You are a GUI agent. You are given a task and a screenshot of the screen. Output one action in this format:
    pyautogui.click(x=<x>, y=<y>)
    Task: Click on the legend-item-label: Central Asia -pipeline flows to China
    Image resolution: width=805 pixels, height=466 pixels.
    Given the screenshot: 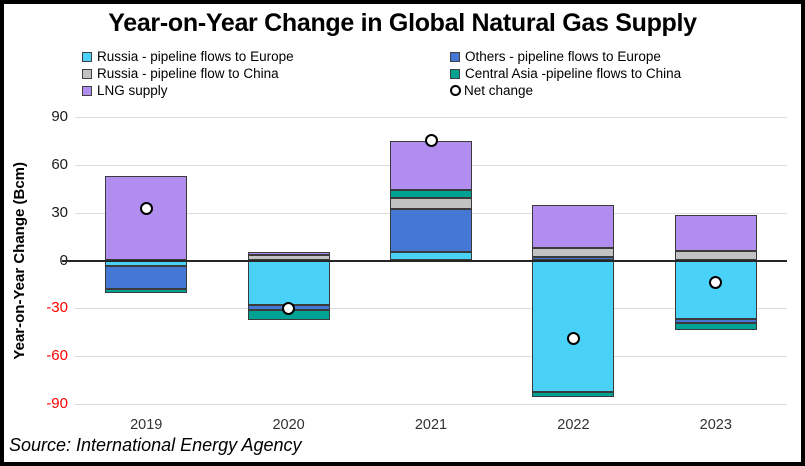 What is the action you would take?
    pyautogui.click(x=573, y=73)
    